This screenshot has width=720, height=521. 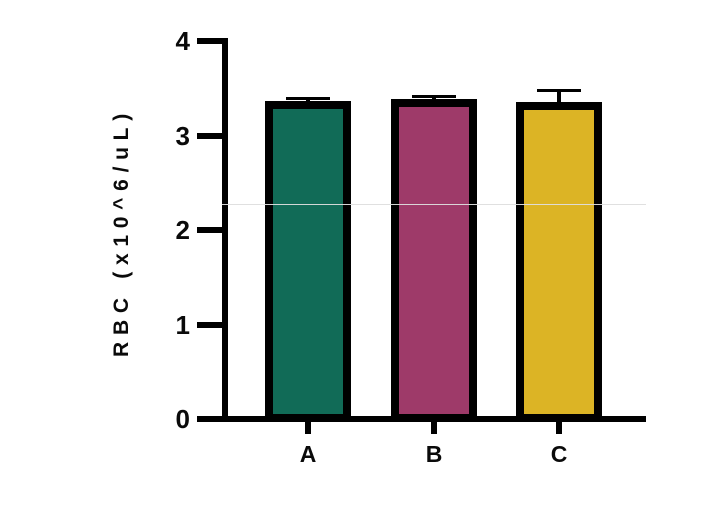 What do you see at coordinates (559, 454) in the screenshot?
I see `category-label-c: C` at bounding box center [559, 454].